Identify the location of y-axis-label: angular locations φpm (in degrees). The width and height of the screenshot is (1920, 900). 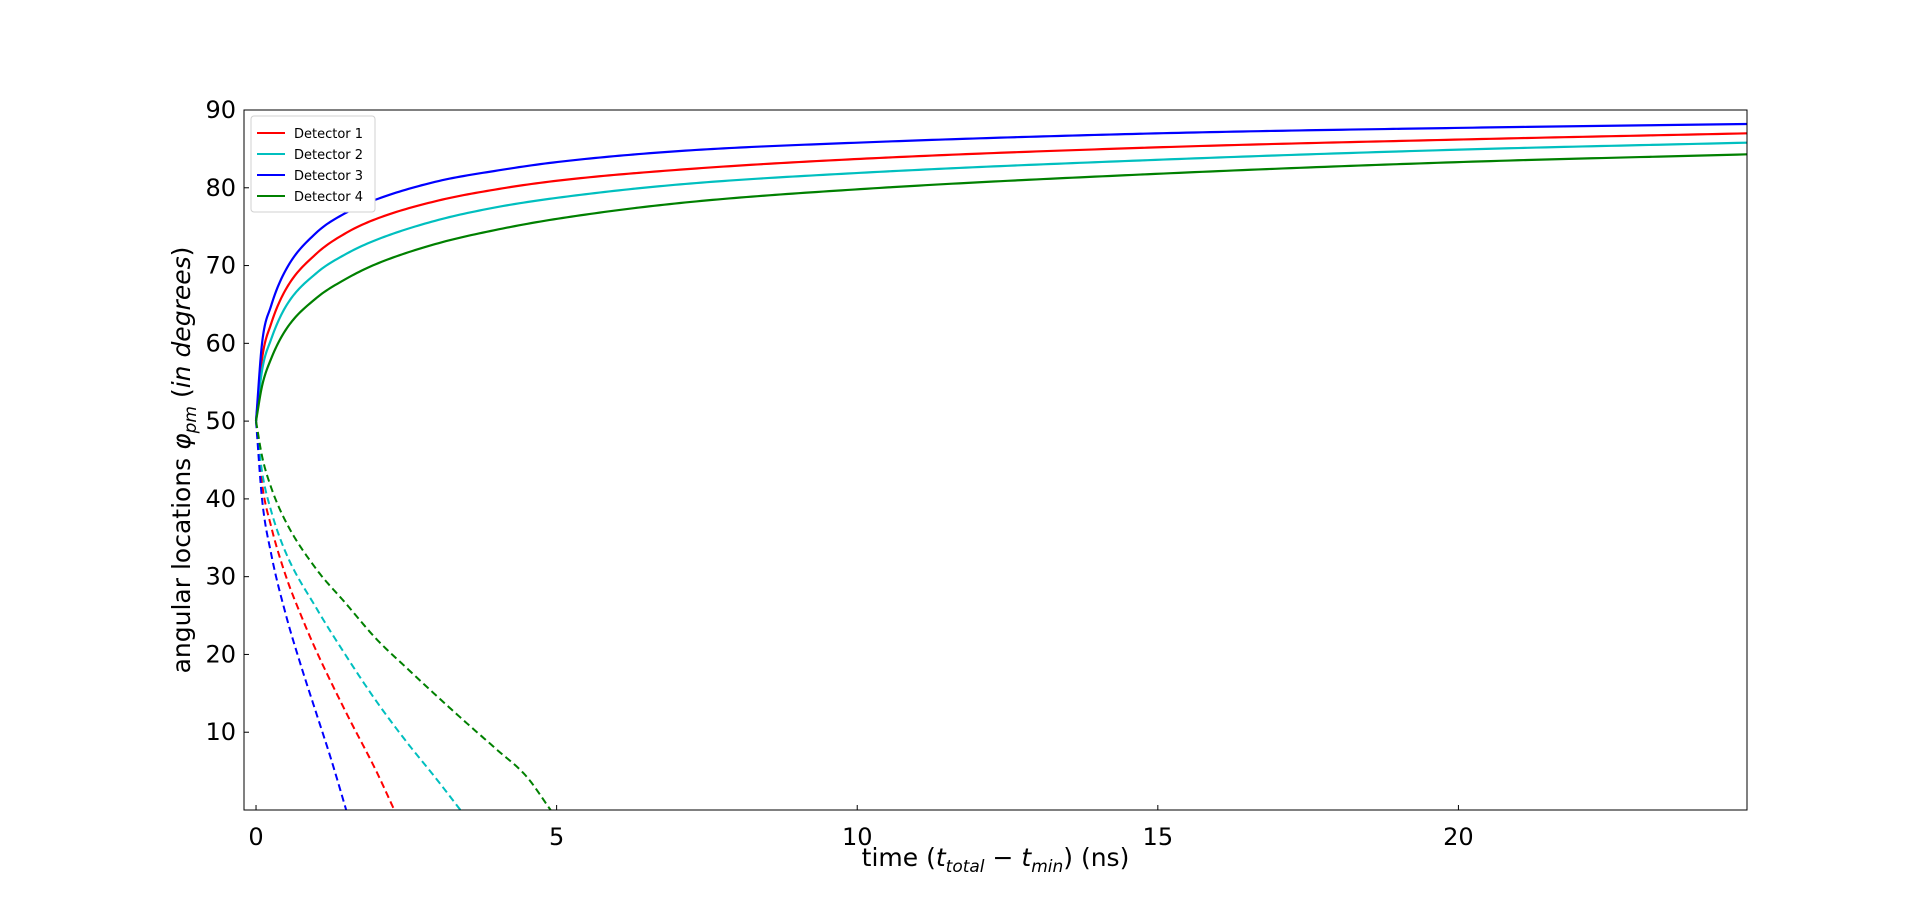
(184, 460).